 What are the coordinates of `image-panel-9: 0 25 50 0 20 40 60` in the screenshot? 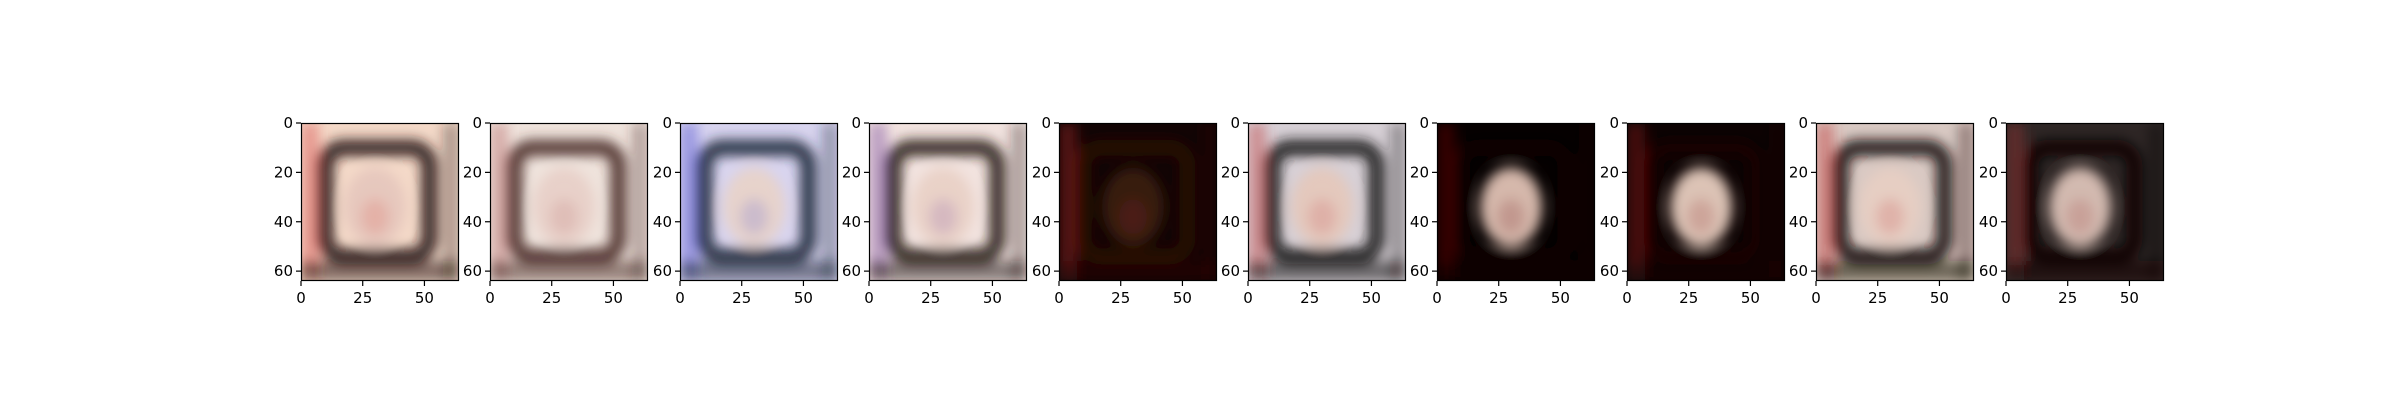 It's located at (1882, 210).